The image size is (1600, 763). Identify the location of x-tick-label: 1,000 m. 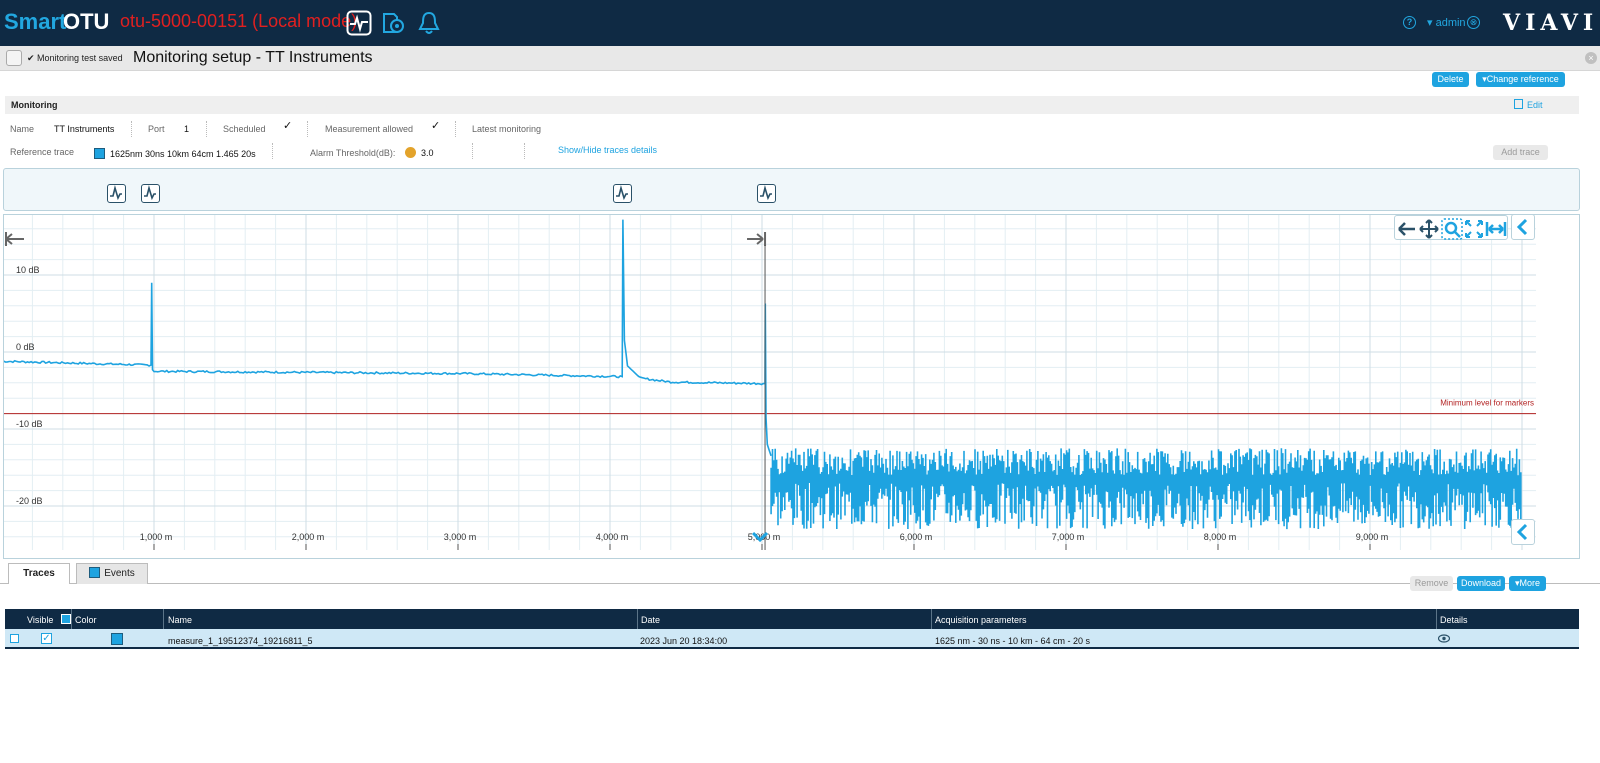
(156, 537).